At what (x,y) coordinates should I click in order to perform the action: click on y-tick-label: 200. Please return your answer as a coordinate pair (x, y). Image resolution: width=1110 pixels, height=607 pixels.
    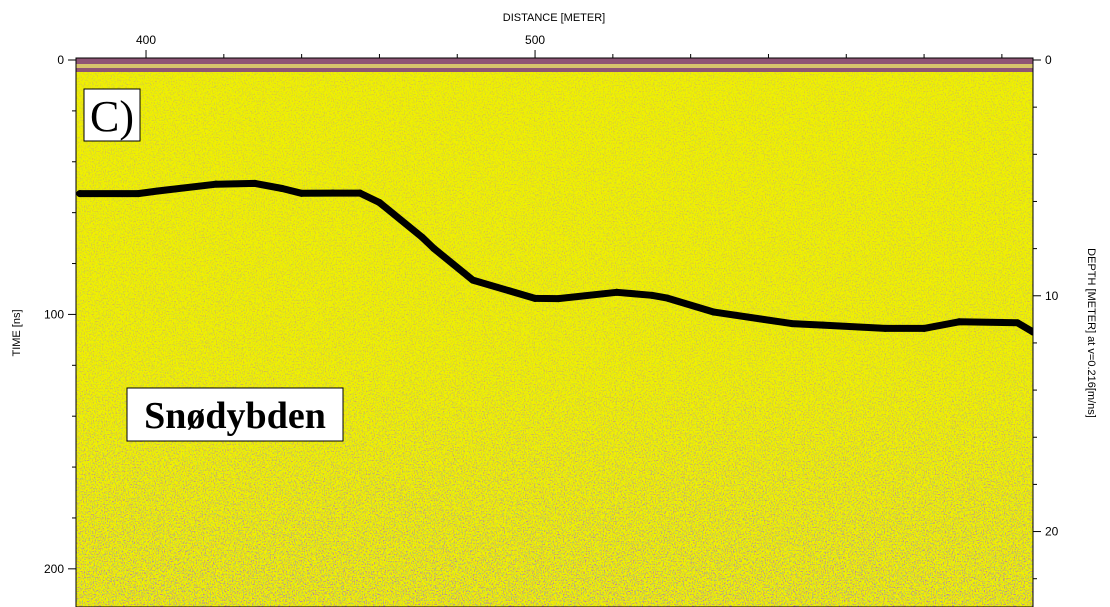
    Looking at the image, I should click on (54, 569).